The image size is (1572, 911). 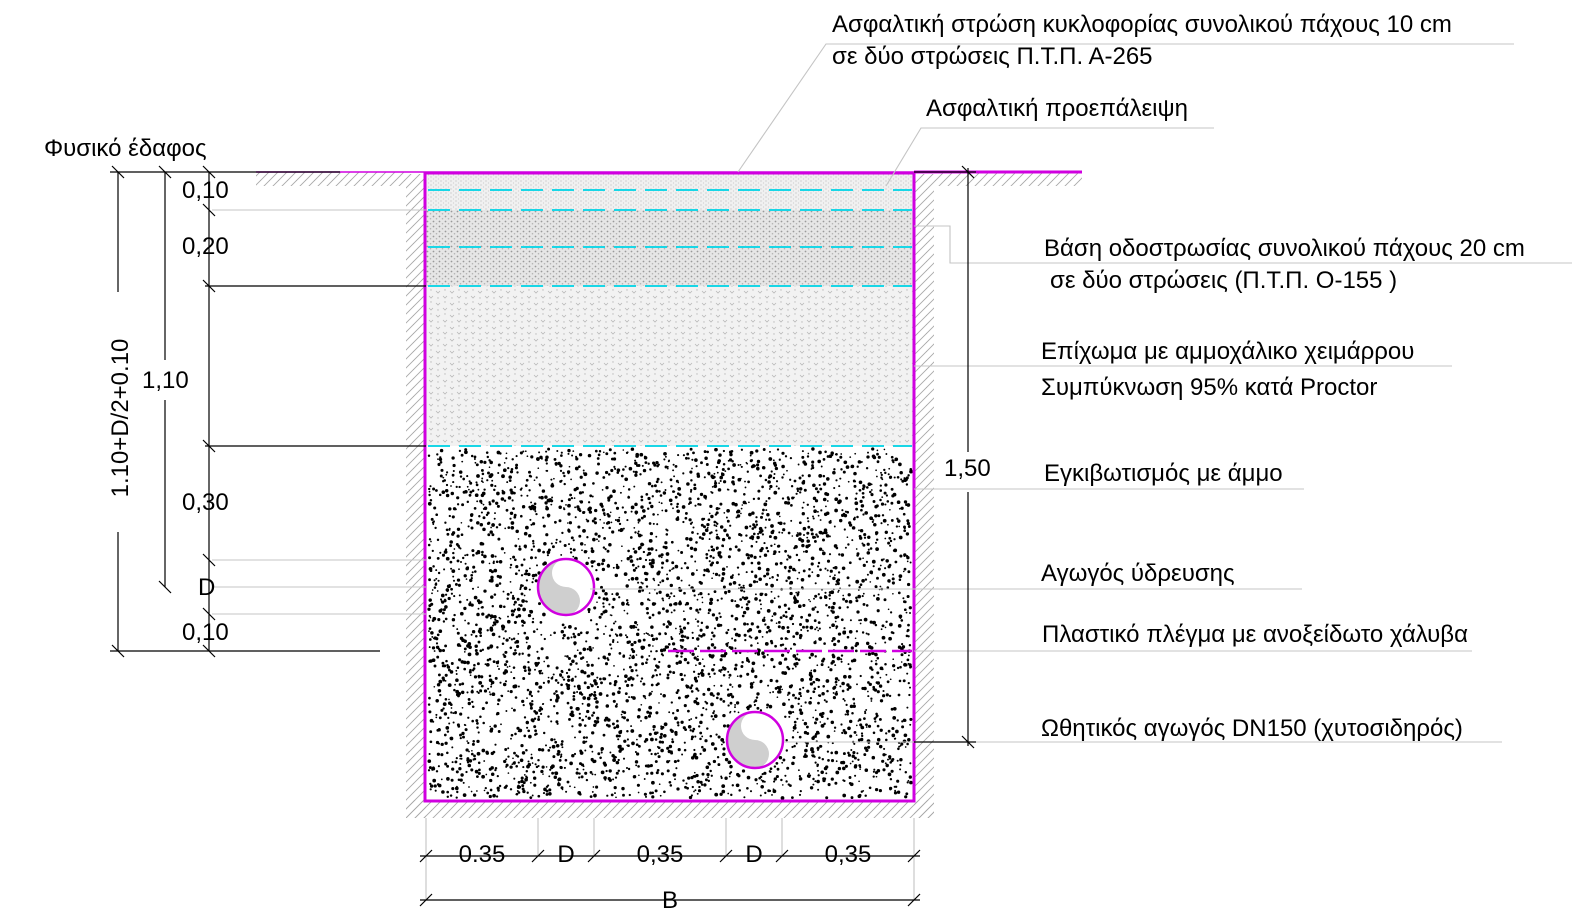 I want to click on label-base-line2: σε δύο στρώσεις (Π.Τ.Π. Ο-155 ), so click(x=1223, y=280).